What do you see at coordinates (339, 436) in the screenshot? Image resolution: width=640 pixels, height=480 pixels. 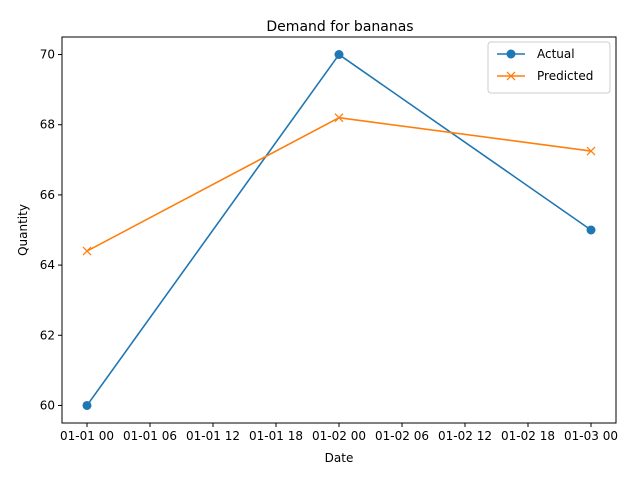 I see `x-tick-label: 01-02 00` at bounding box center [339, 436].